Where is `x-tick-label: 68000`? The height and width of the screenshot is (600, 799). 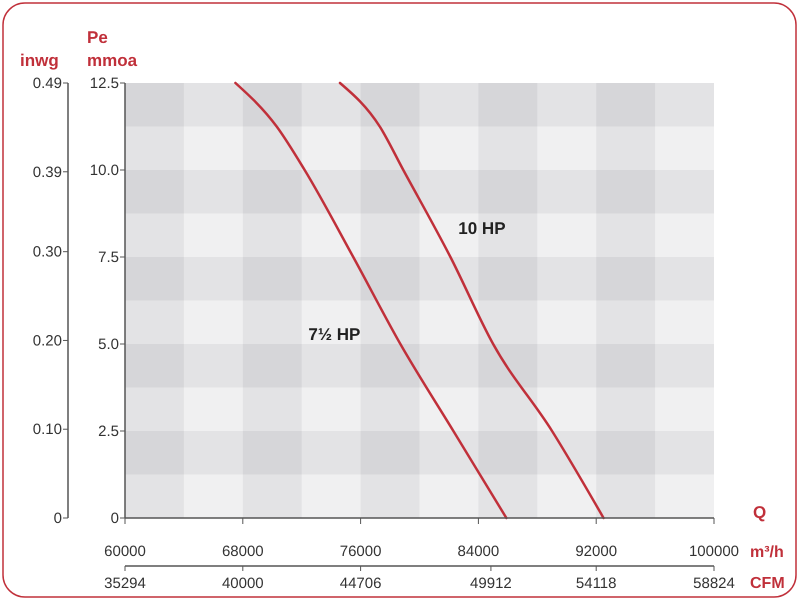 x-tick-label: 68000 is located at coordinates (243, 551).